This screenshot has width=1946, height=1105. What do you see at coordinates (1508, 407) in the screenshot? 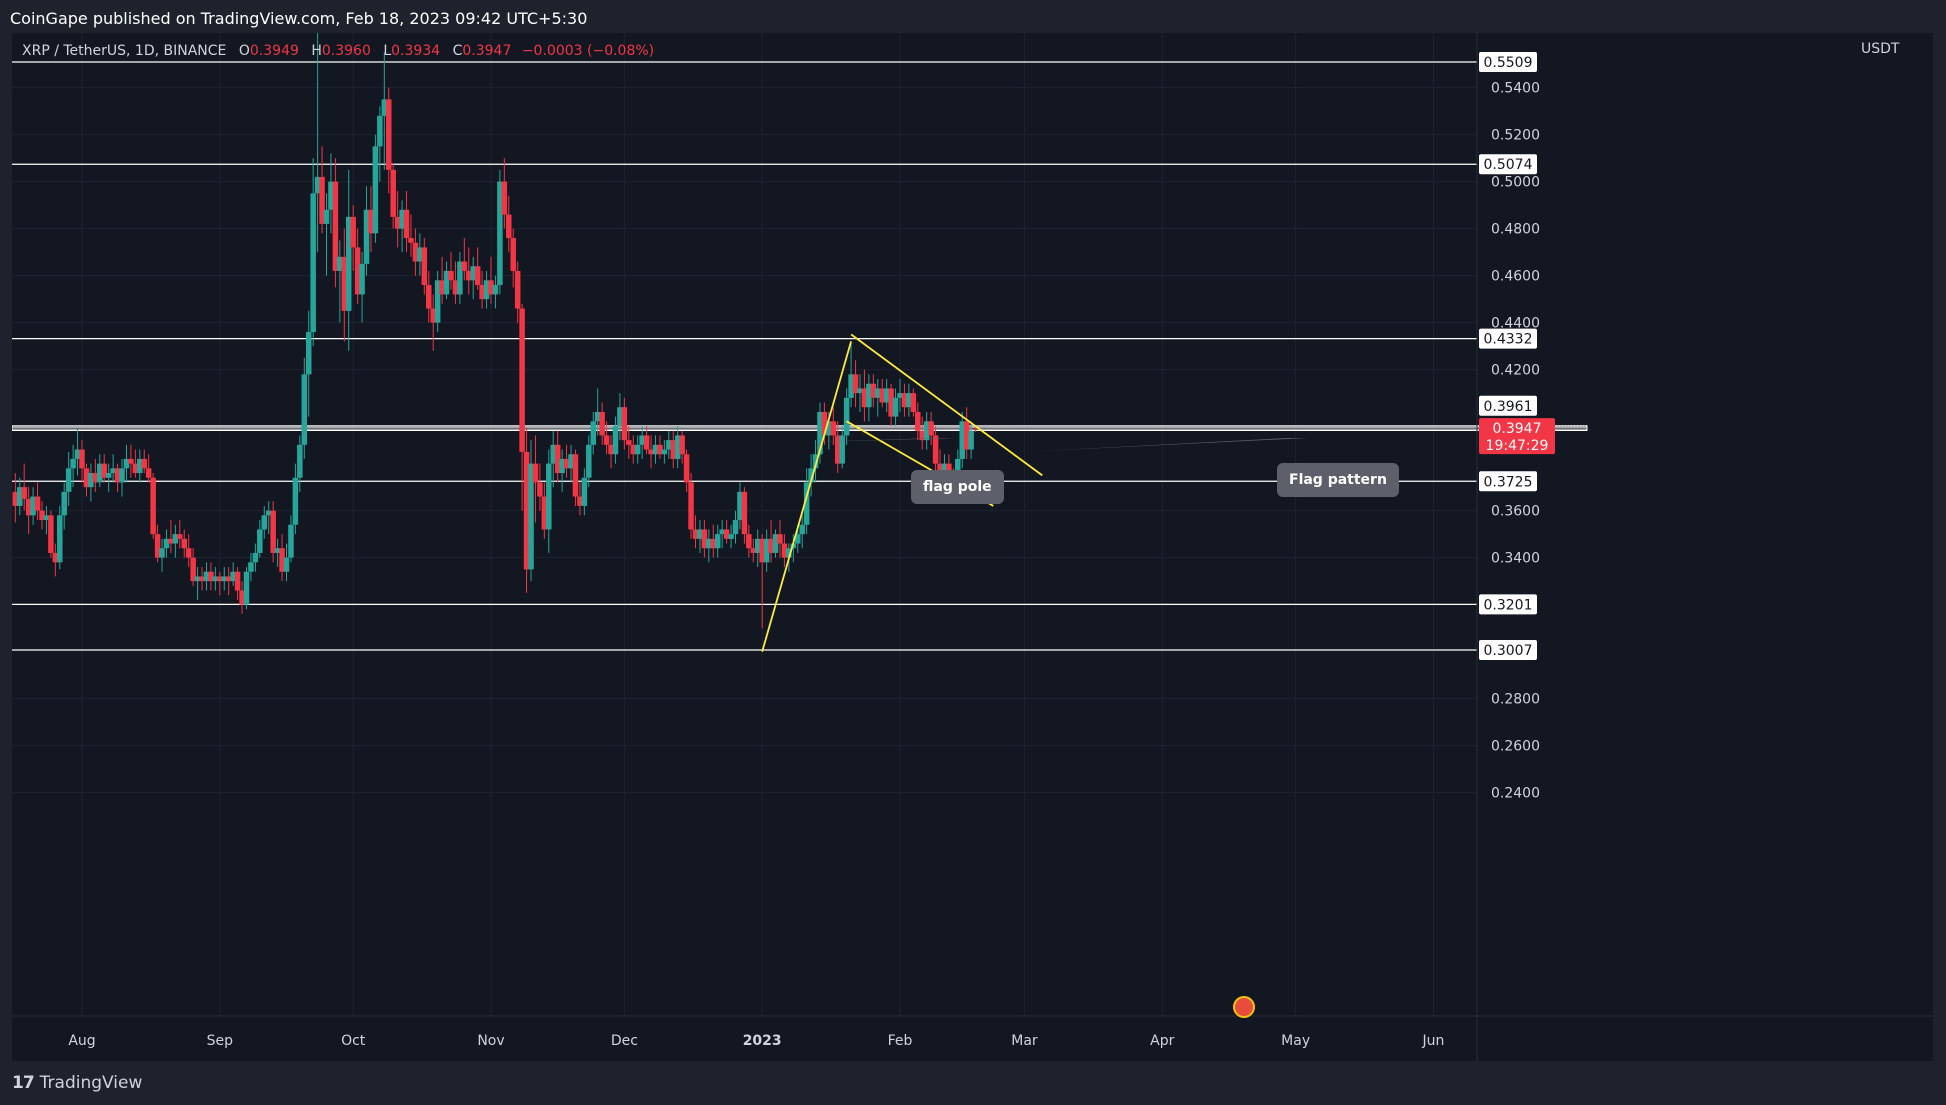
I see `resistance-price-tag-text: 0.3961` at bounding box center [1508, 407].